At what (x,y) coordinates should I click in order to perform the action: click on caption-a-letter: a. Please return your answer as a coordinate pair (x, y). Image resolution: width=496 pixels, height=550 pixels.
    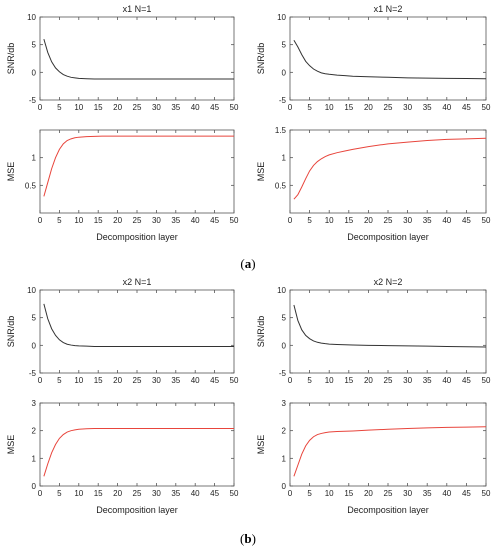
    Looking at the image, I should click on (248, 263).